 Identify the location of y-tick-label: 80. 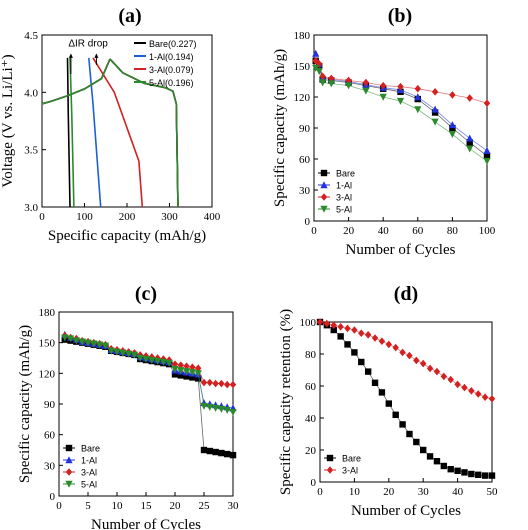
(311, 355).